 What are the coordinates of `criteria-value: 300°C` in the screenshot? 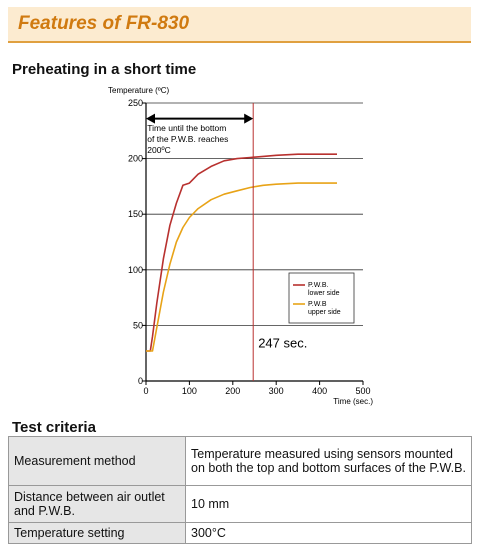 It's located at (328, 533).